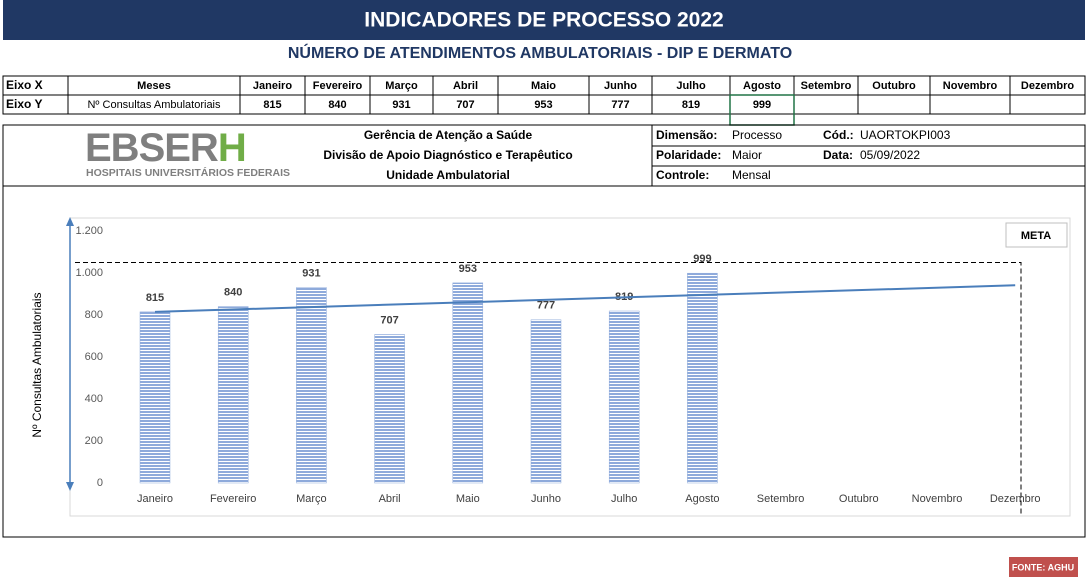 This screenshot has height=585, width=1089. I want to click on x-tick-label: Janeiro, so click(155, 499).